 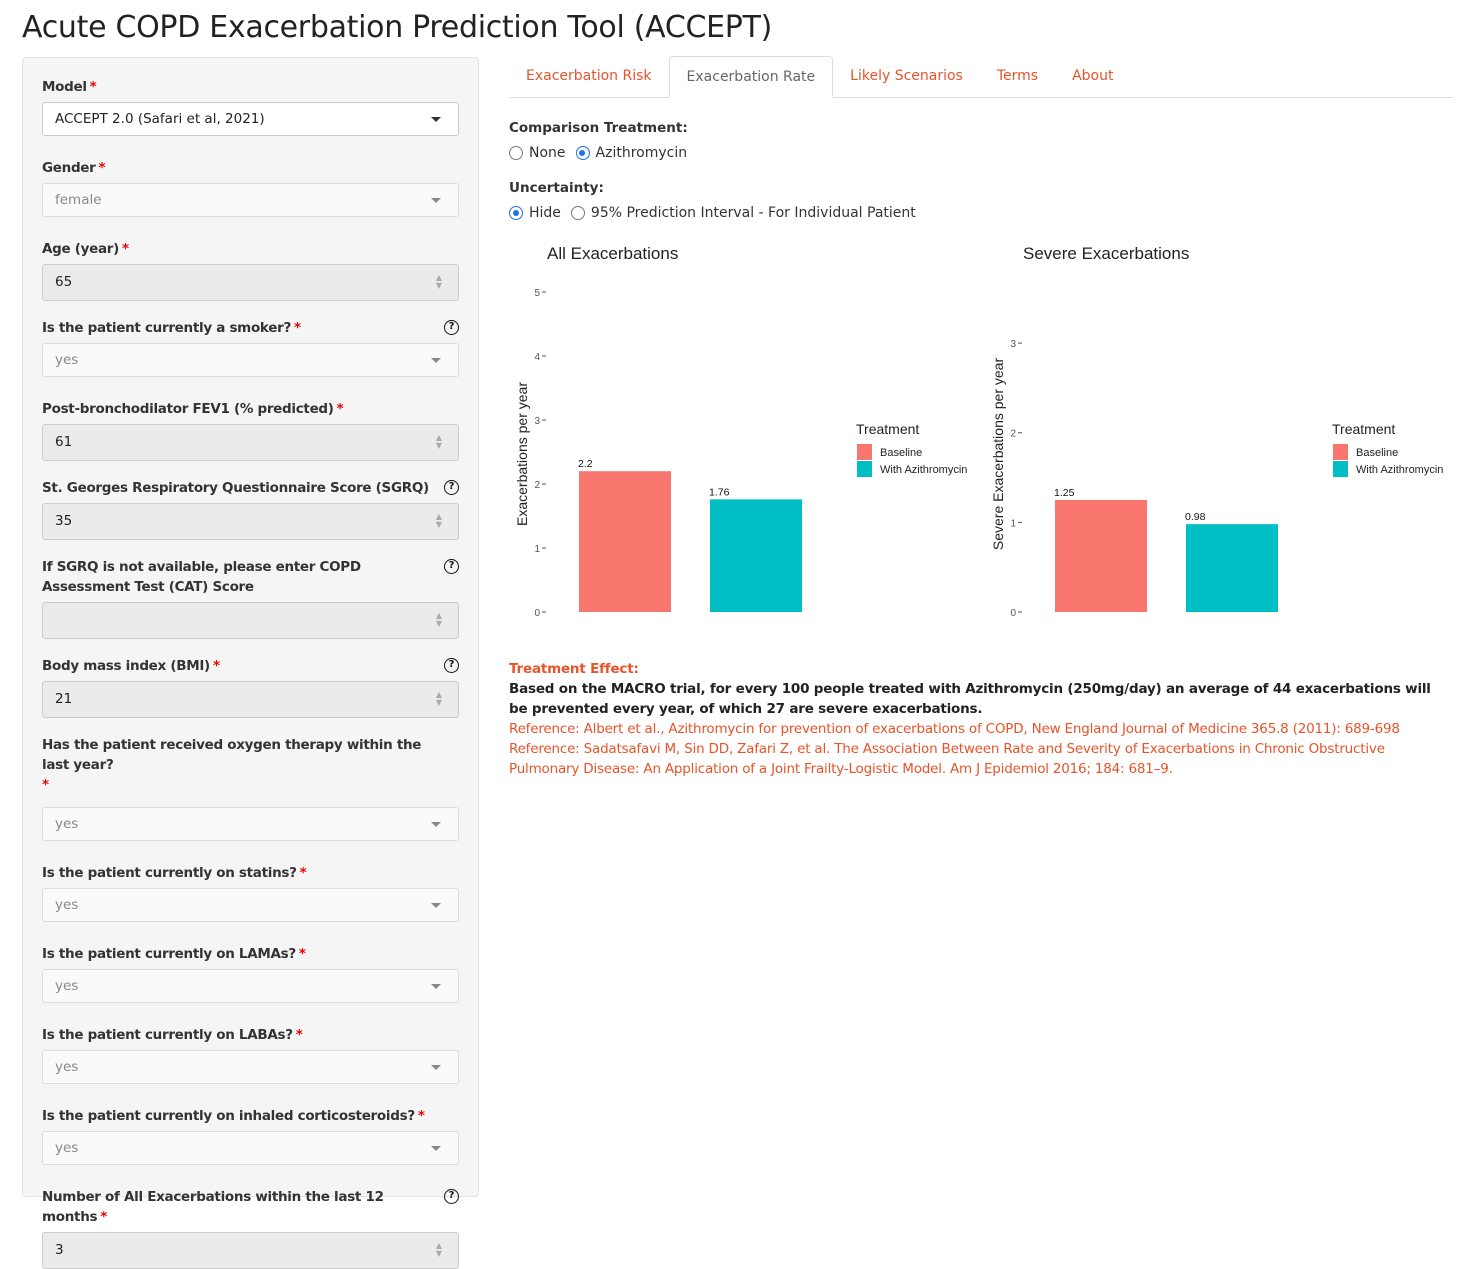 I want to click on statins-select: yes, so click(x=250, y=905).